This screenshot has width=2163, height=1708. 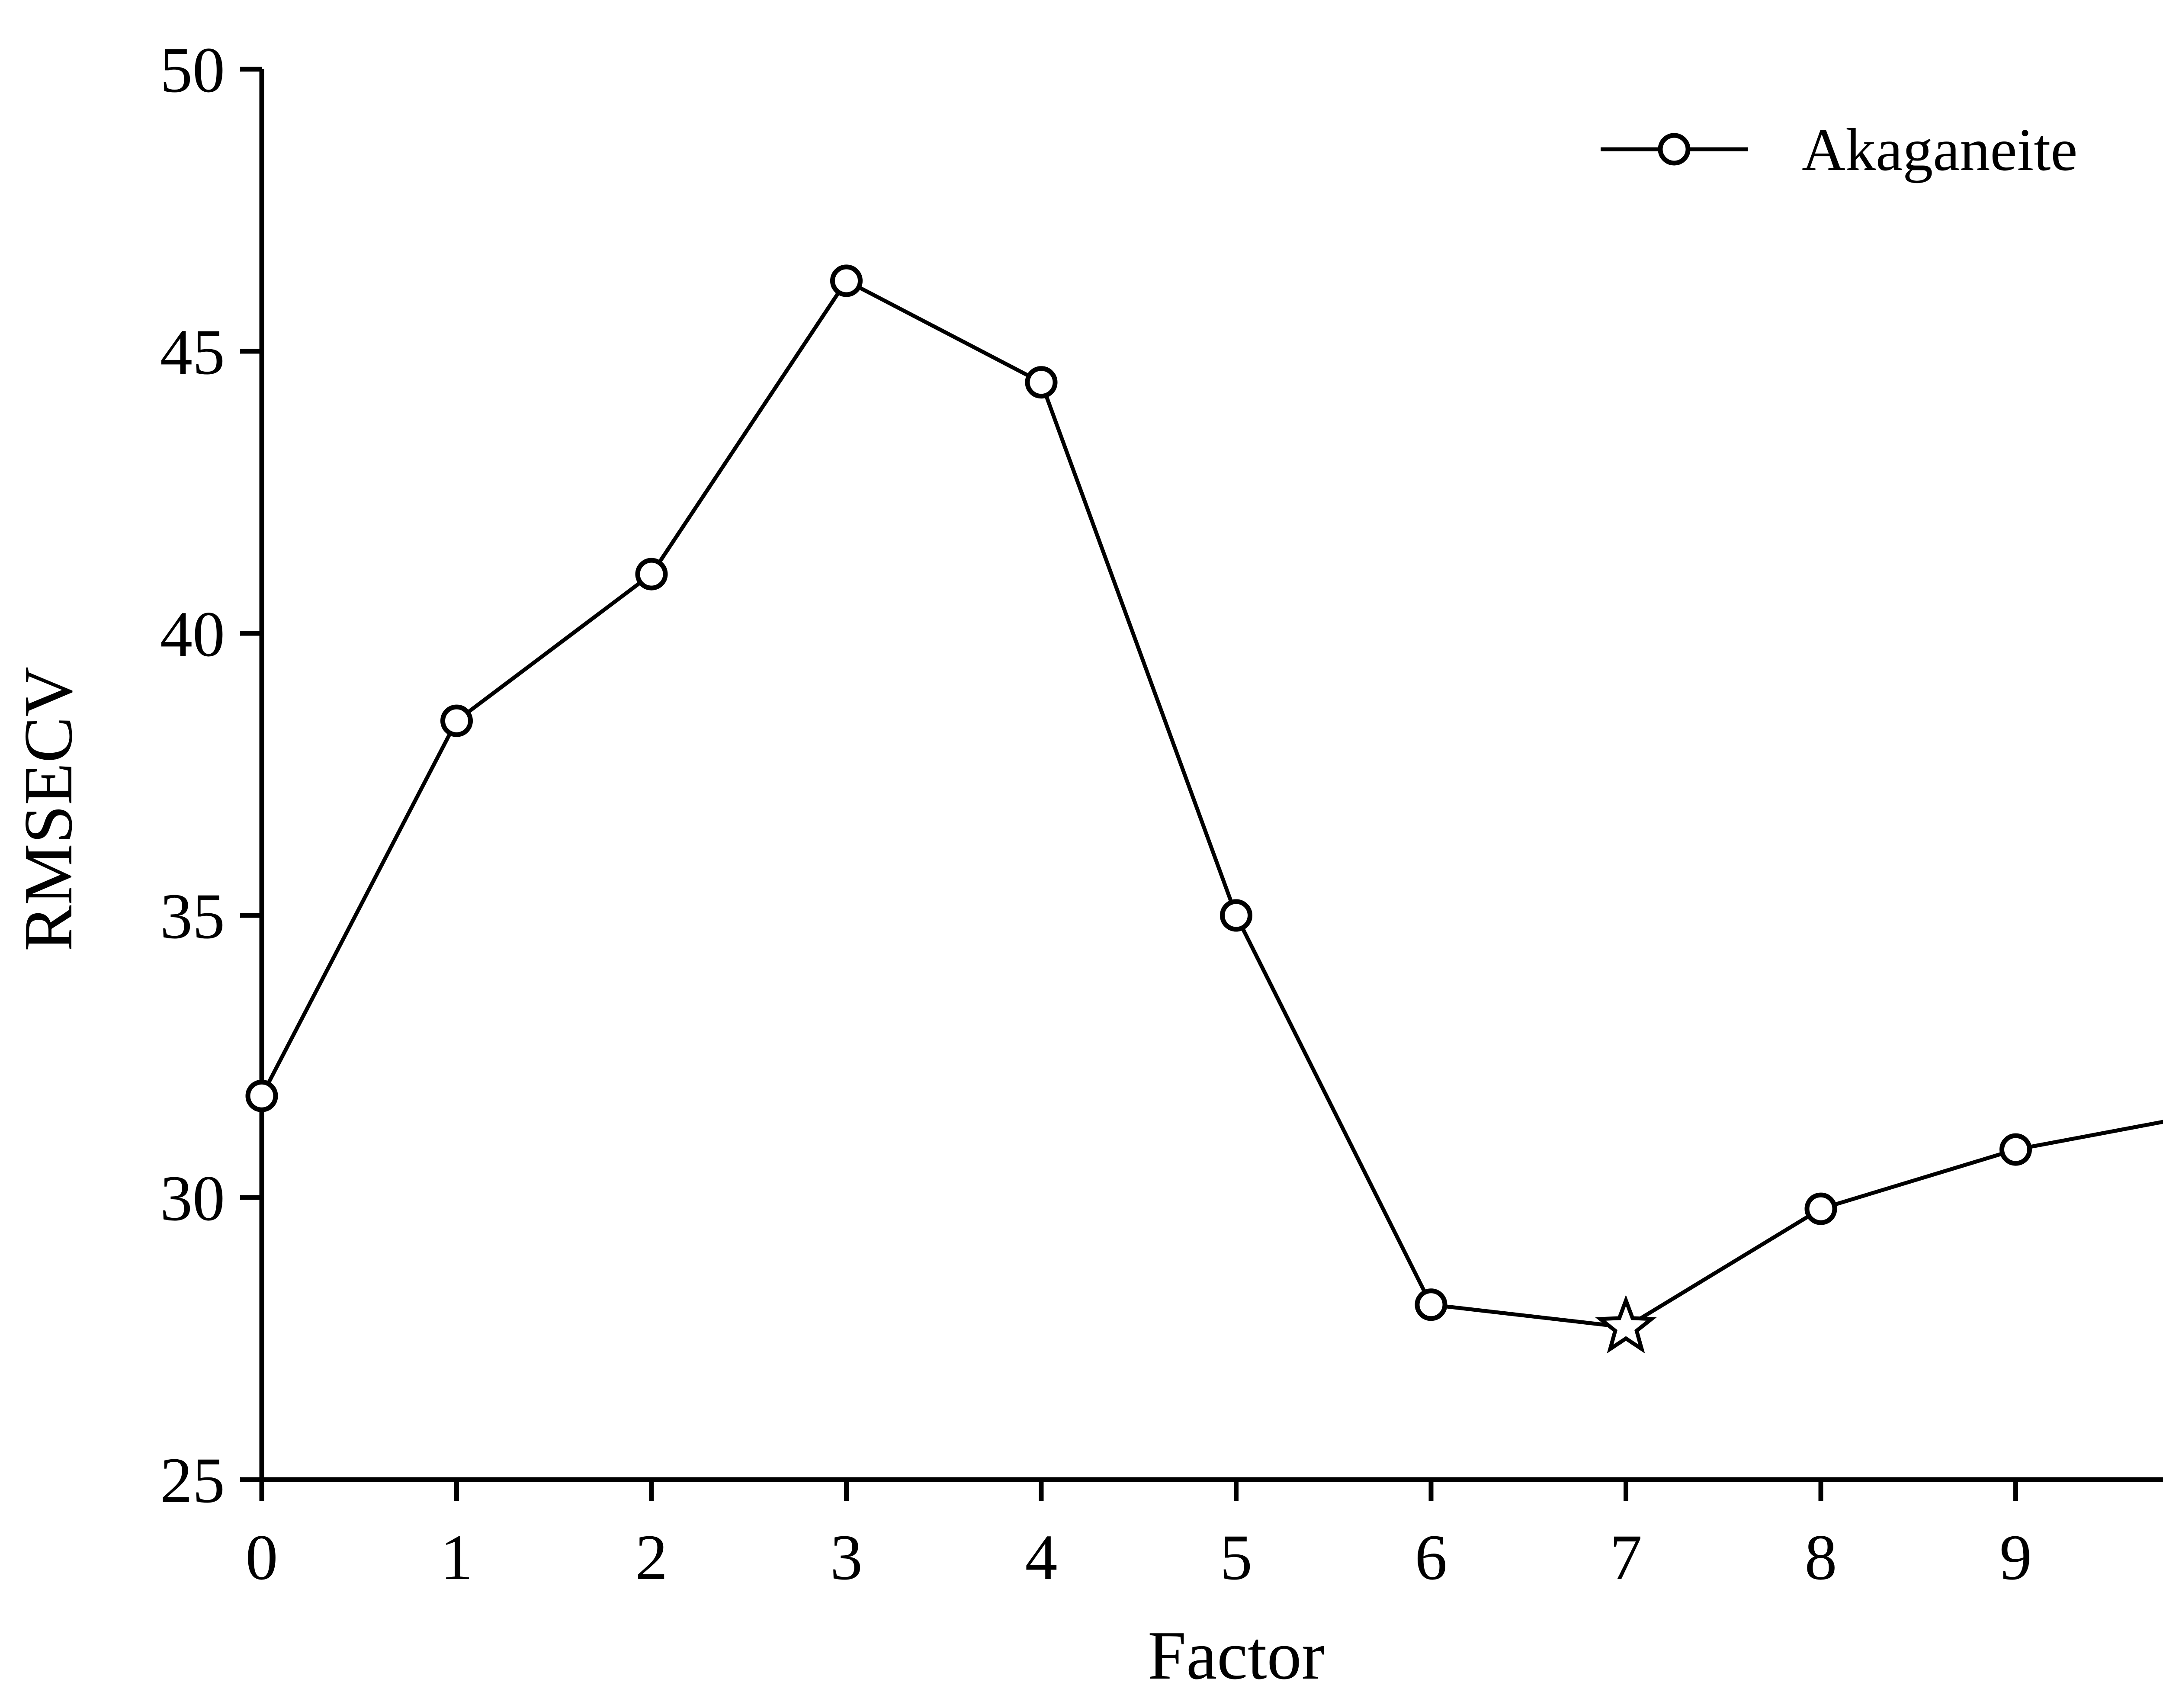 What do you see at coordinates (651, 1558) in the screenshot?
I see `x-tick-label: 2` at bounding box center [651, 1558].